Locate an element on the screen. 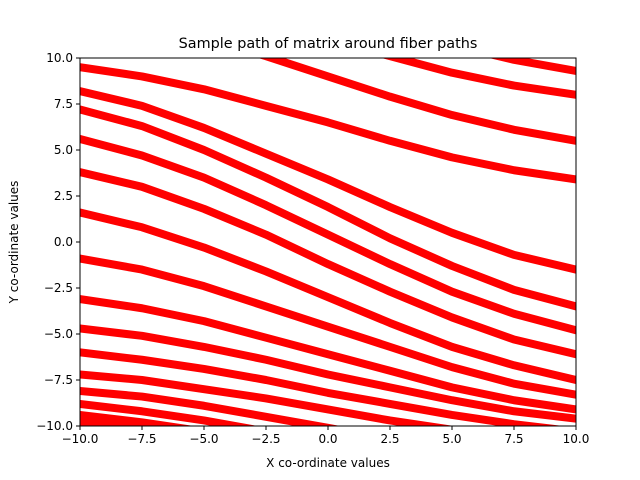 The width and height of the screenshot is (640, 480). y-tick-label: 7.5 is located at coordinates (63, 104).